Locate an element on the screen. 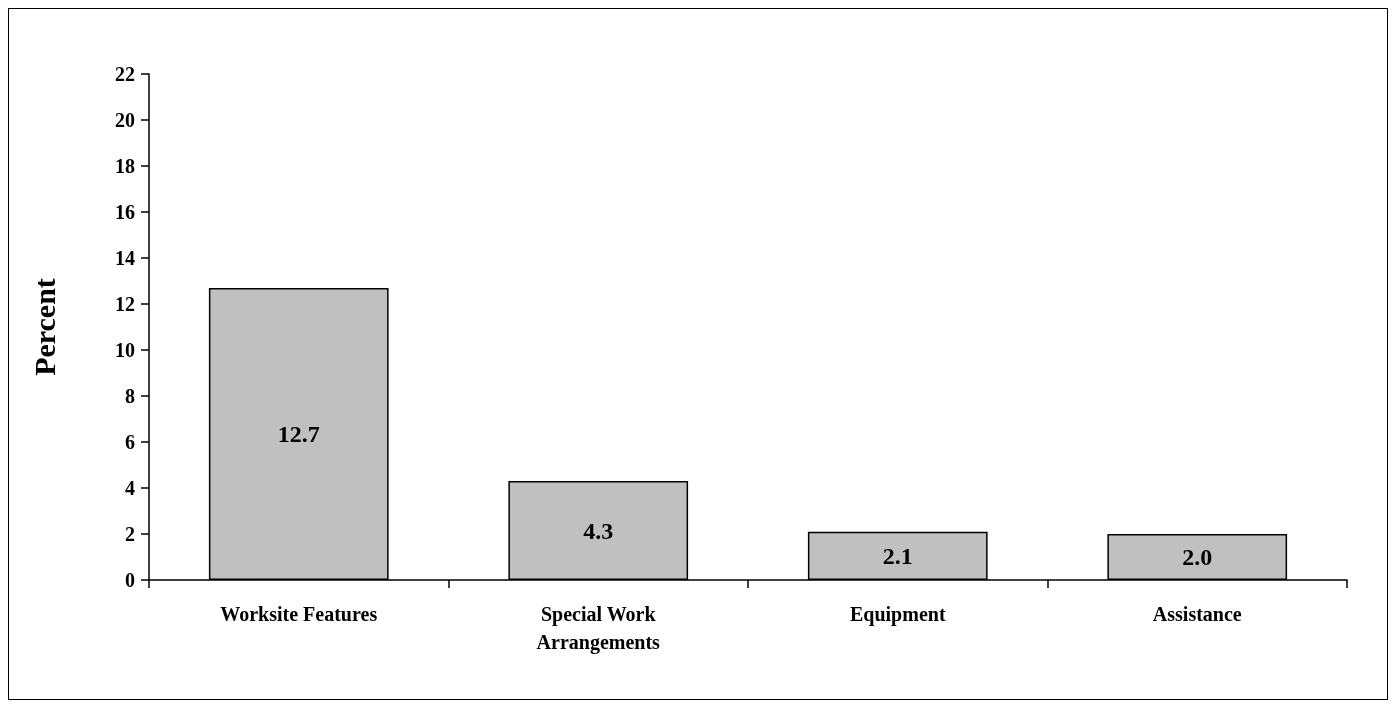 The width and height of the screenshot is (1396, 709). y-tick-label: 4 is located at coordinates (130, 488).